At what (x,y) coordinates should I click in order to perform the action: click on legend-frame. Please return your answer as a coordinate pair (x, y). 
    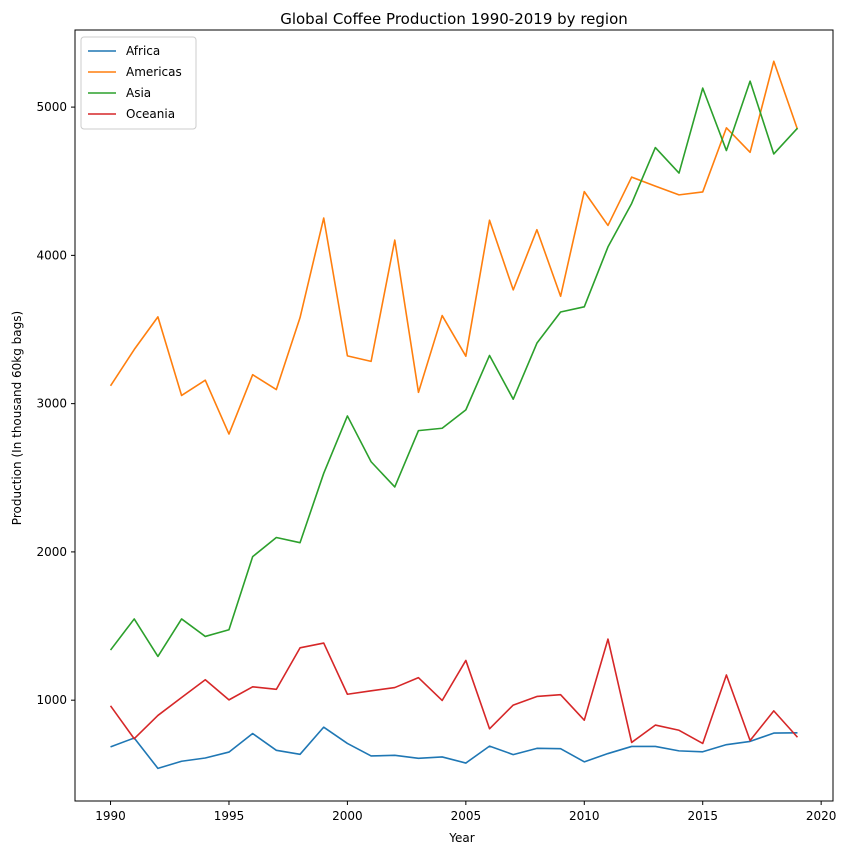
    Looking at the image, I should click on (138, 83).